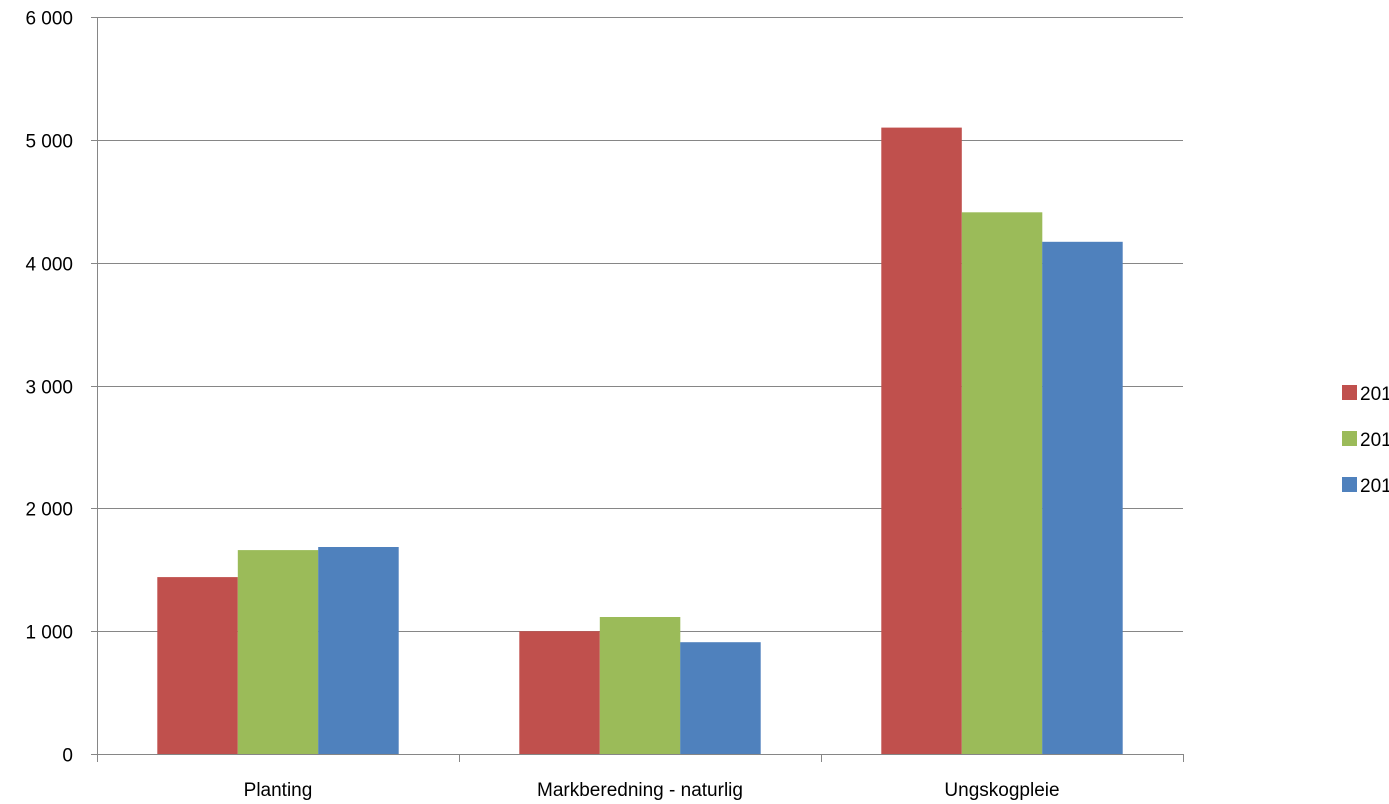  What do you see at coordinates (1349, 438) in the screenshot?
I see `legend-swatch-2011` at bounding box center [1349, 438].